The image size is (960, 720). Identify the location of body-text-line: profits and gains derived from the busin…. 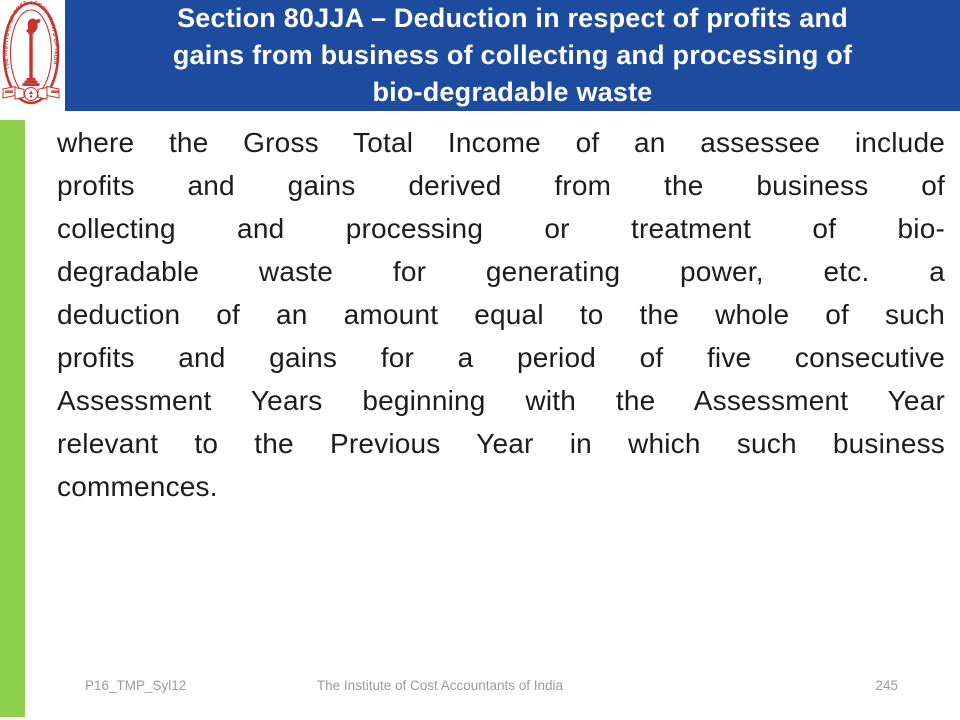
(501, 185).